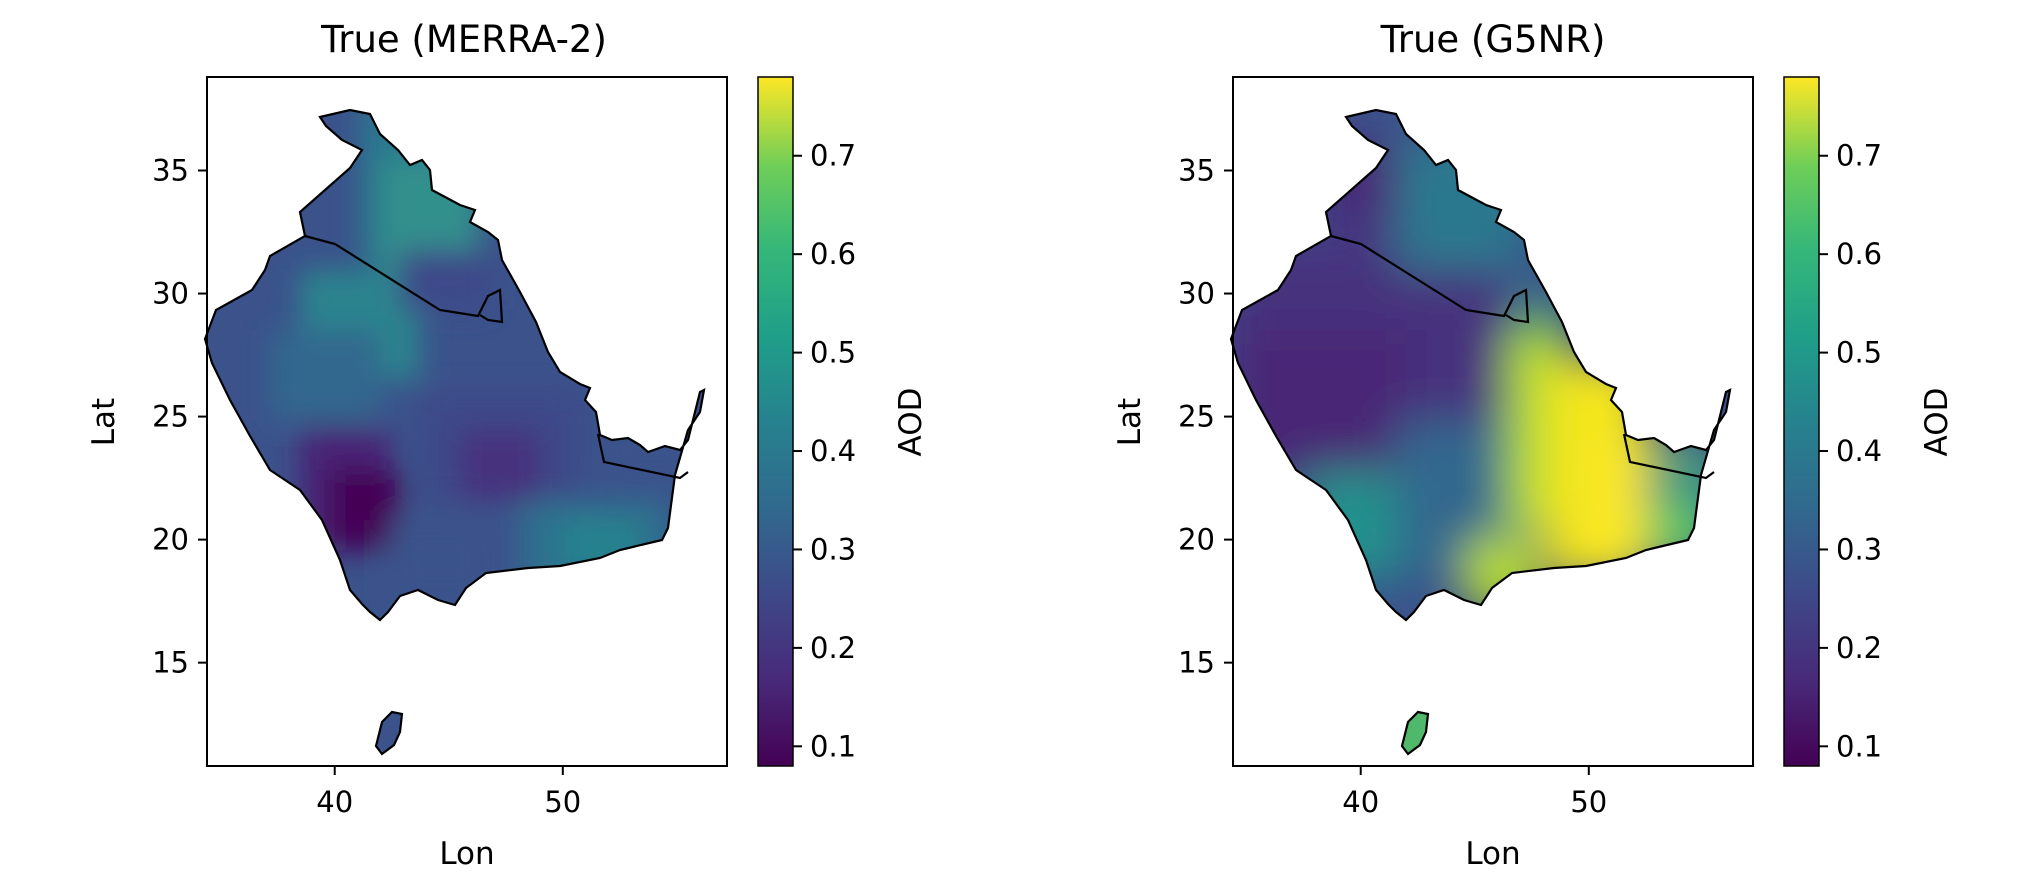  I want to click on panel-title: True (G5NR), so click(1493, 39).